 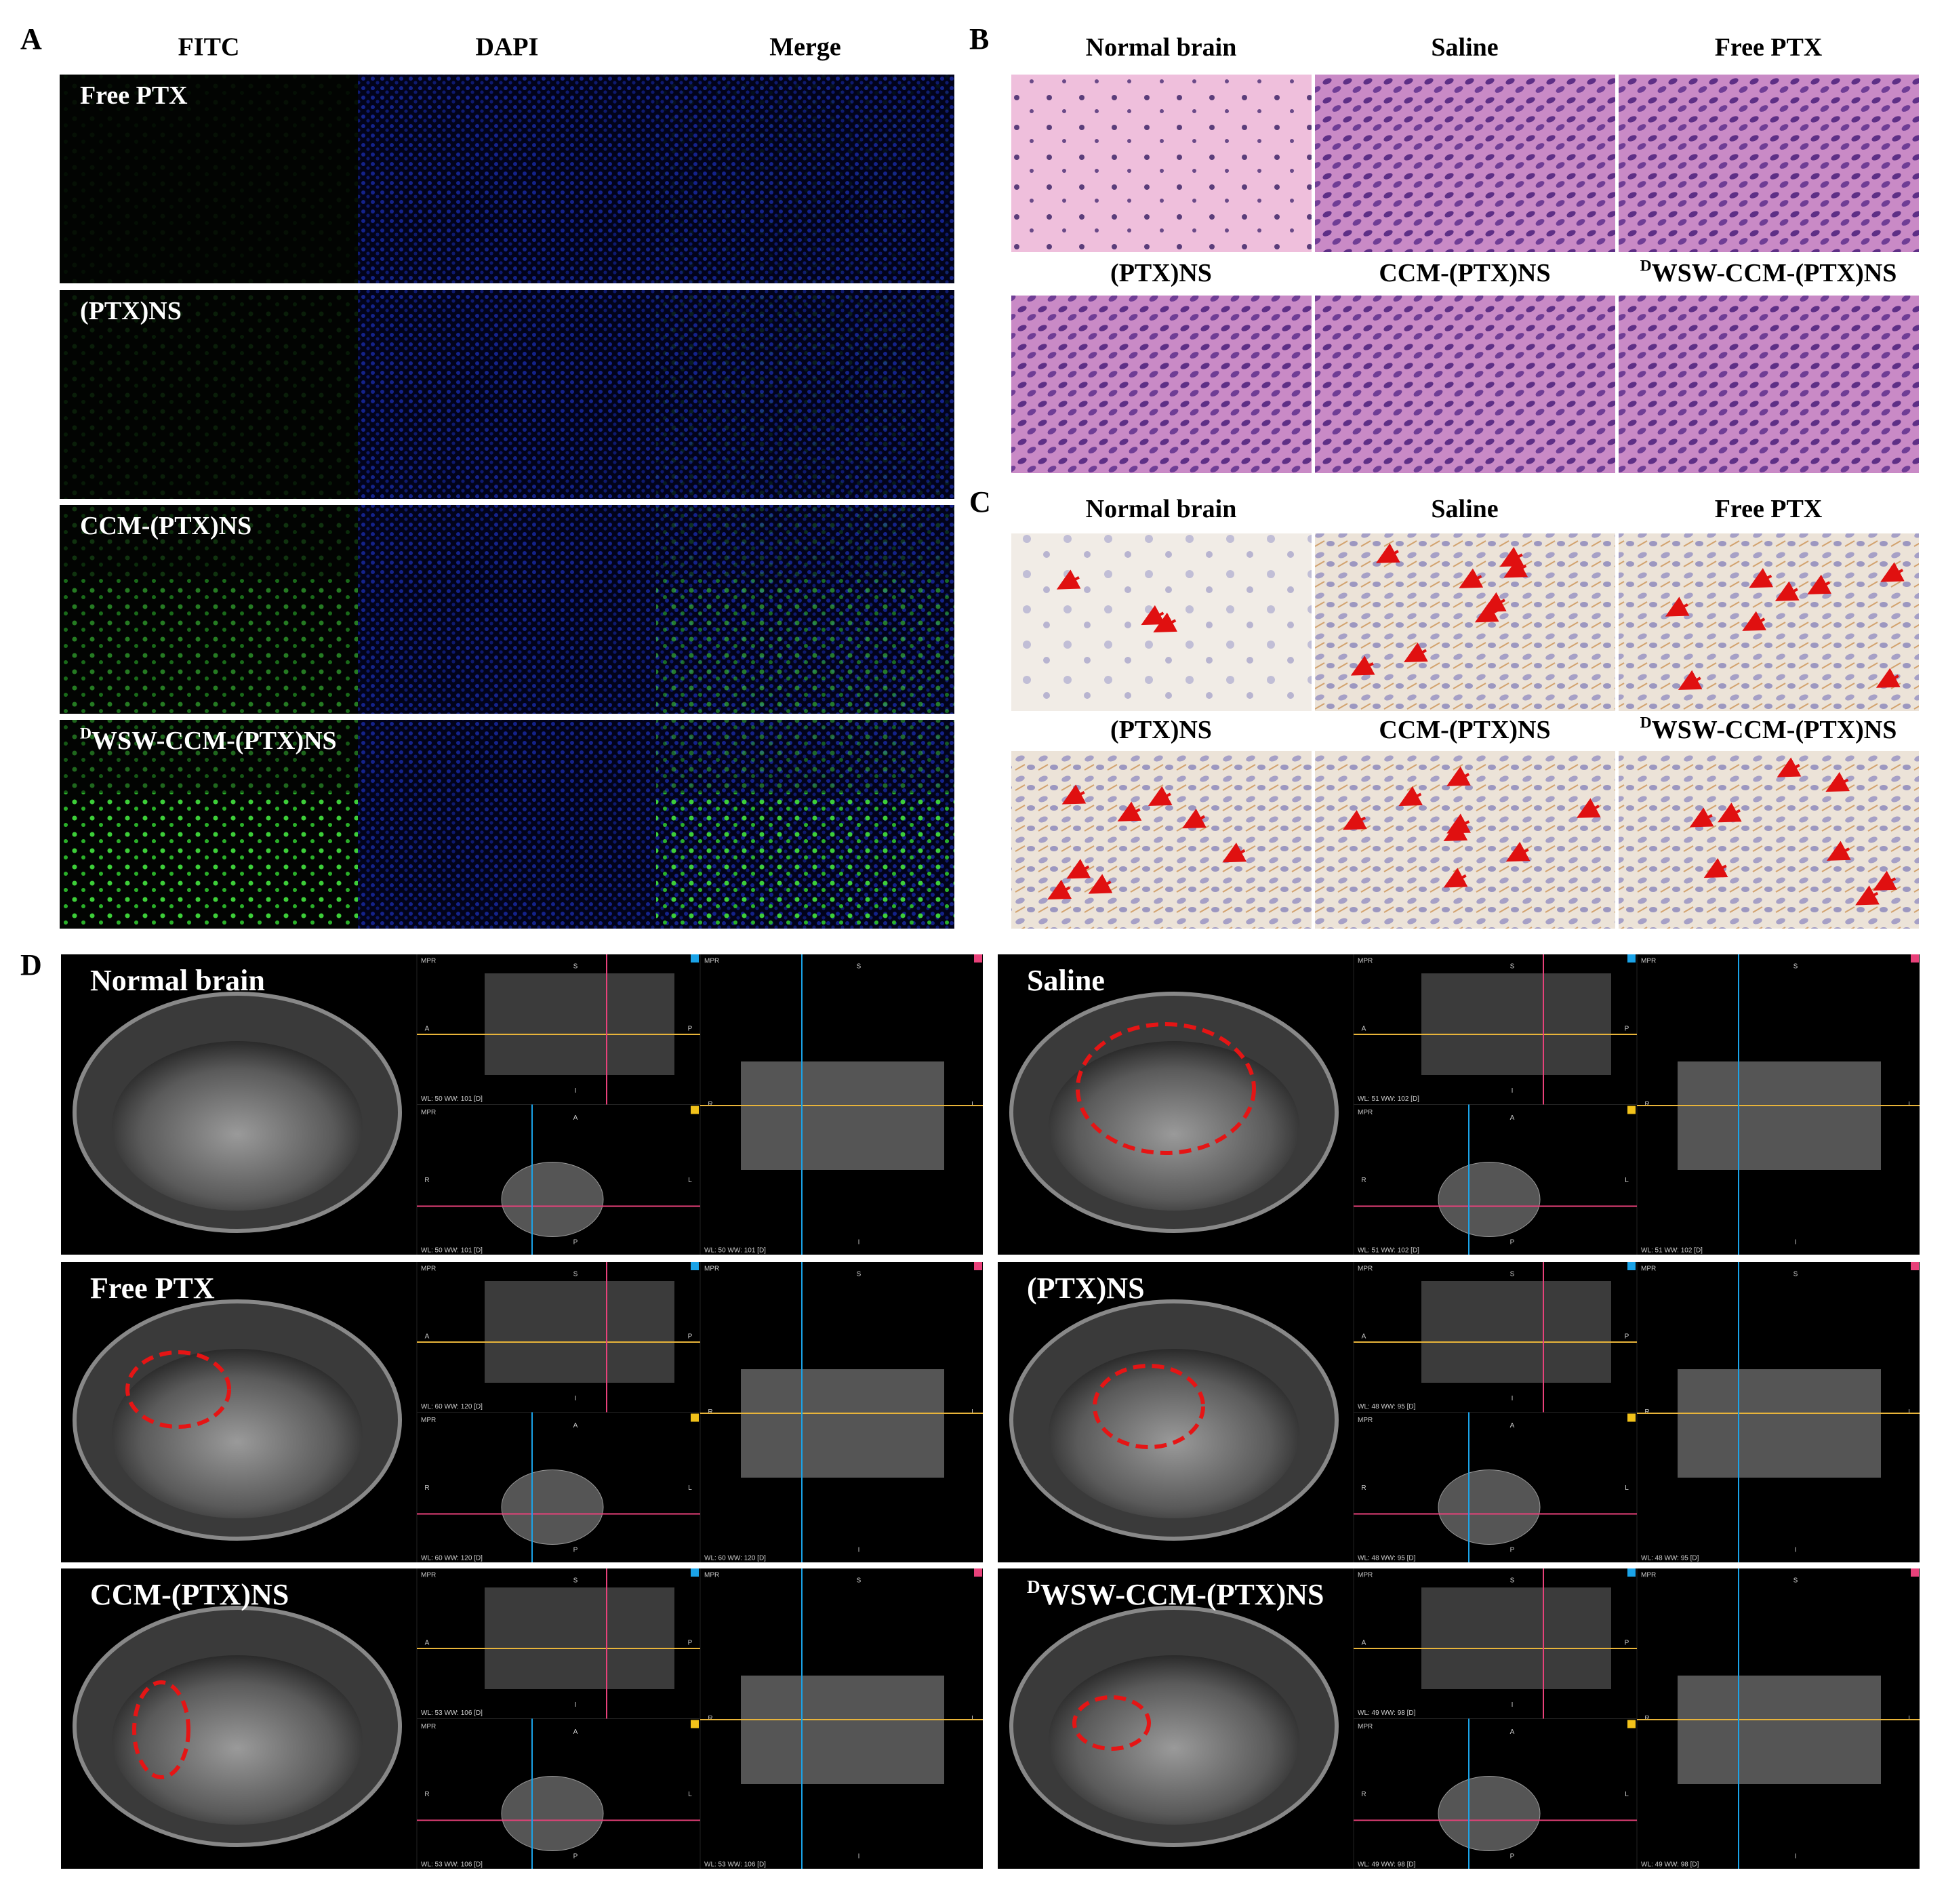 I want to click on label-text: (PTX)NS, so click(x=1161, y=273).